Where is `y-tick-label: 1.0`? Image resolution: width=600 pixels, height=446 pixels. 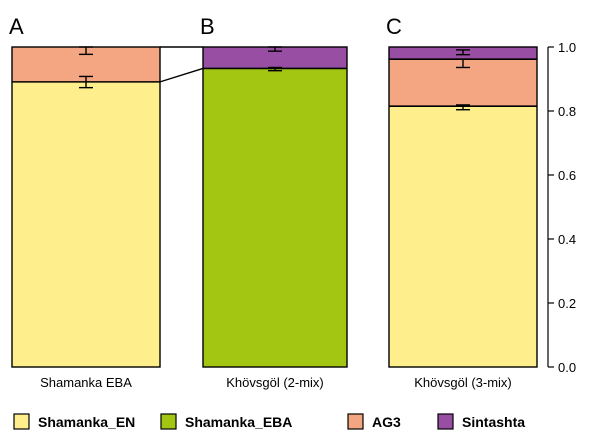 y-tick-label: 1.0 is located at coordinates (567, 47).